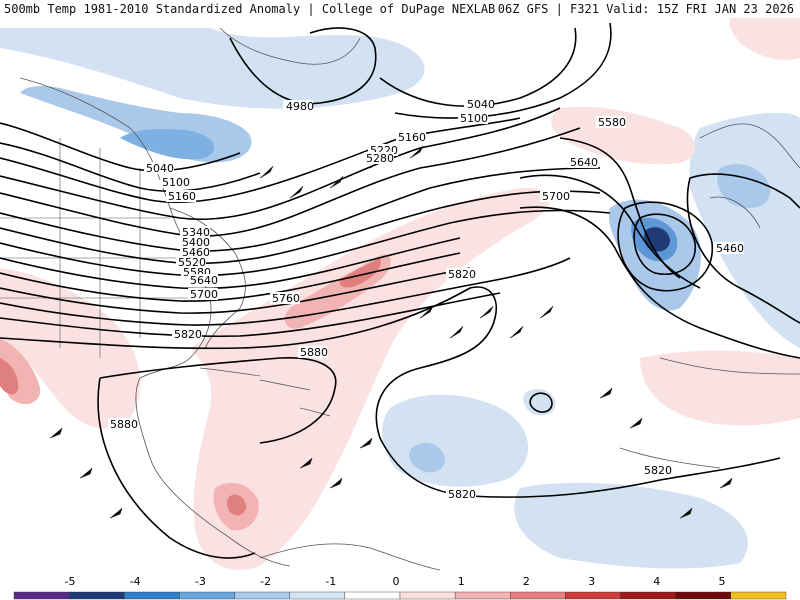 The image size is (800, 600). I want to click on greenland-coast, so click(290, 46).